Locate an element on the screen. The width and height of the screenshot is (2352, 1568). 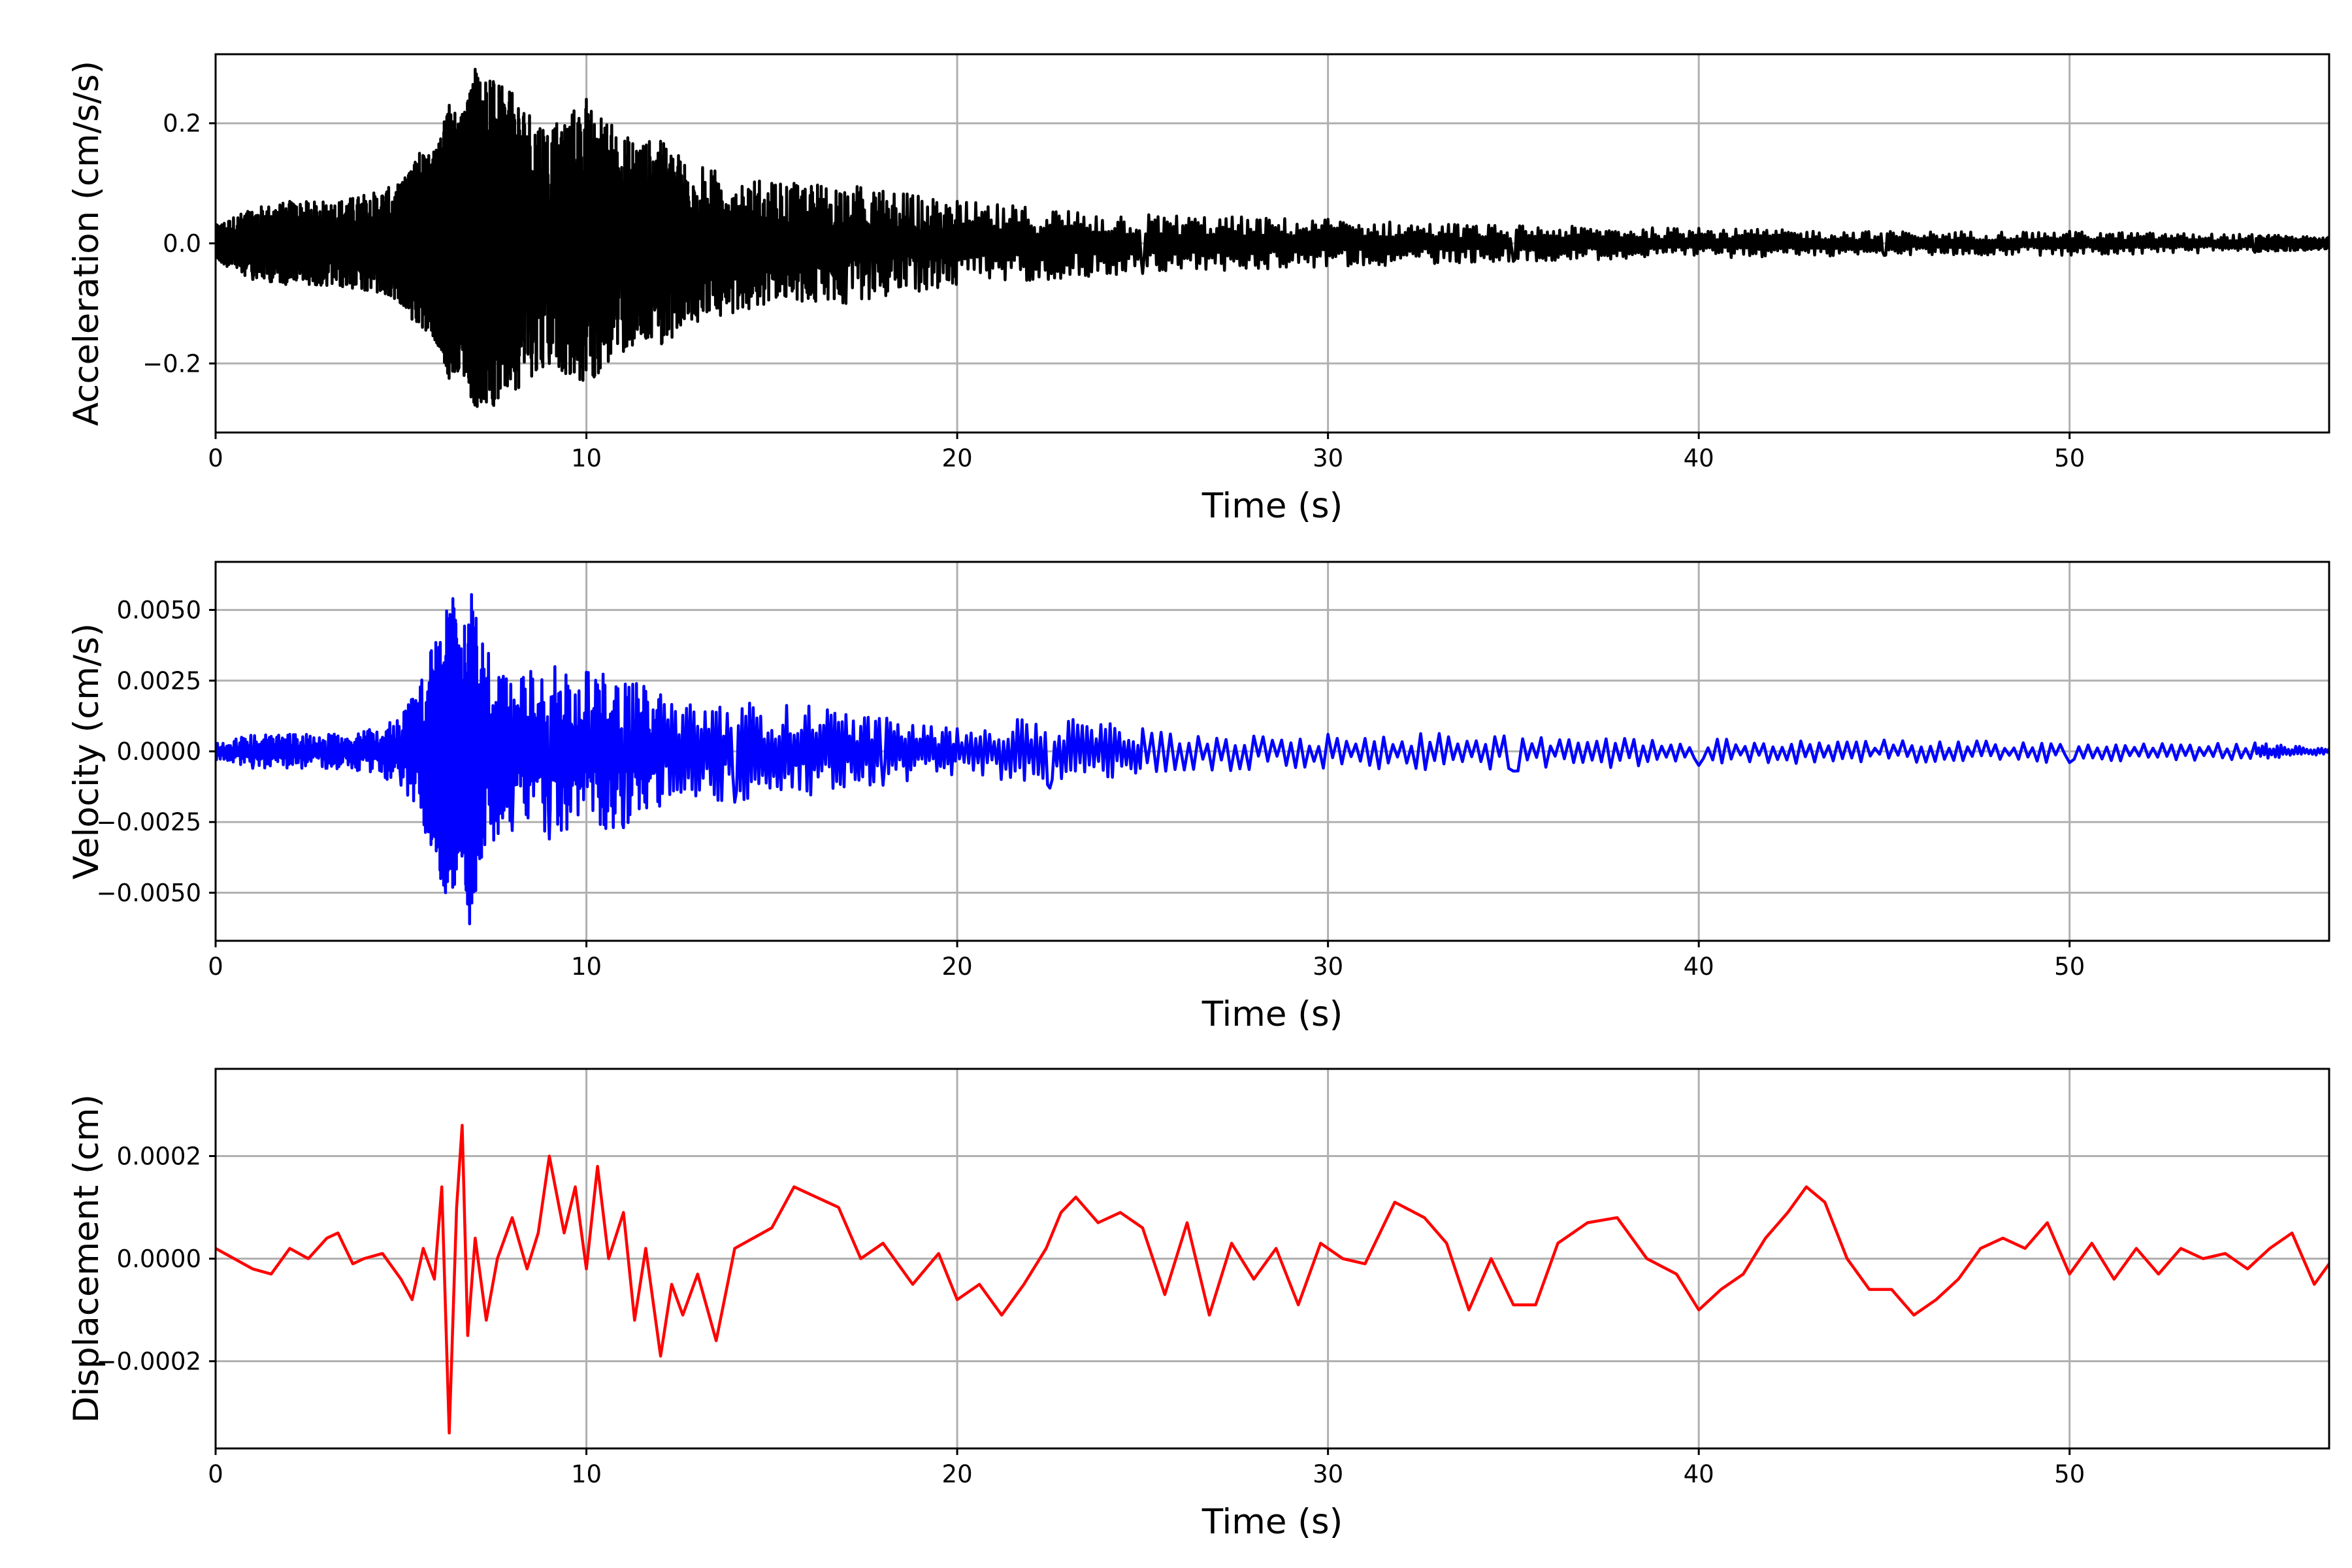
y-tick-label: 0.2 is located at coordinates (182, 124).